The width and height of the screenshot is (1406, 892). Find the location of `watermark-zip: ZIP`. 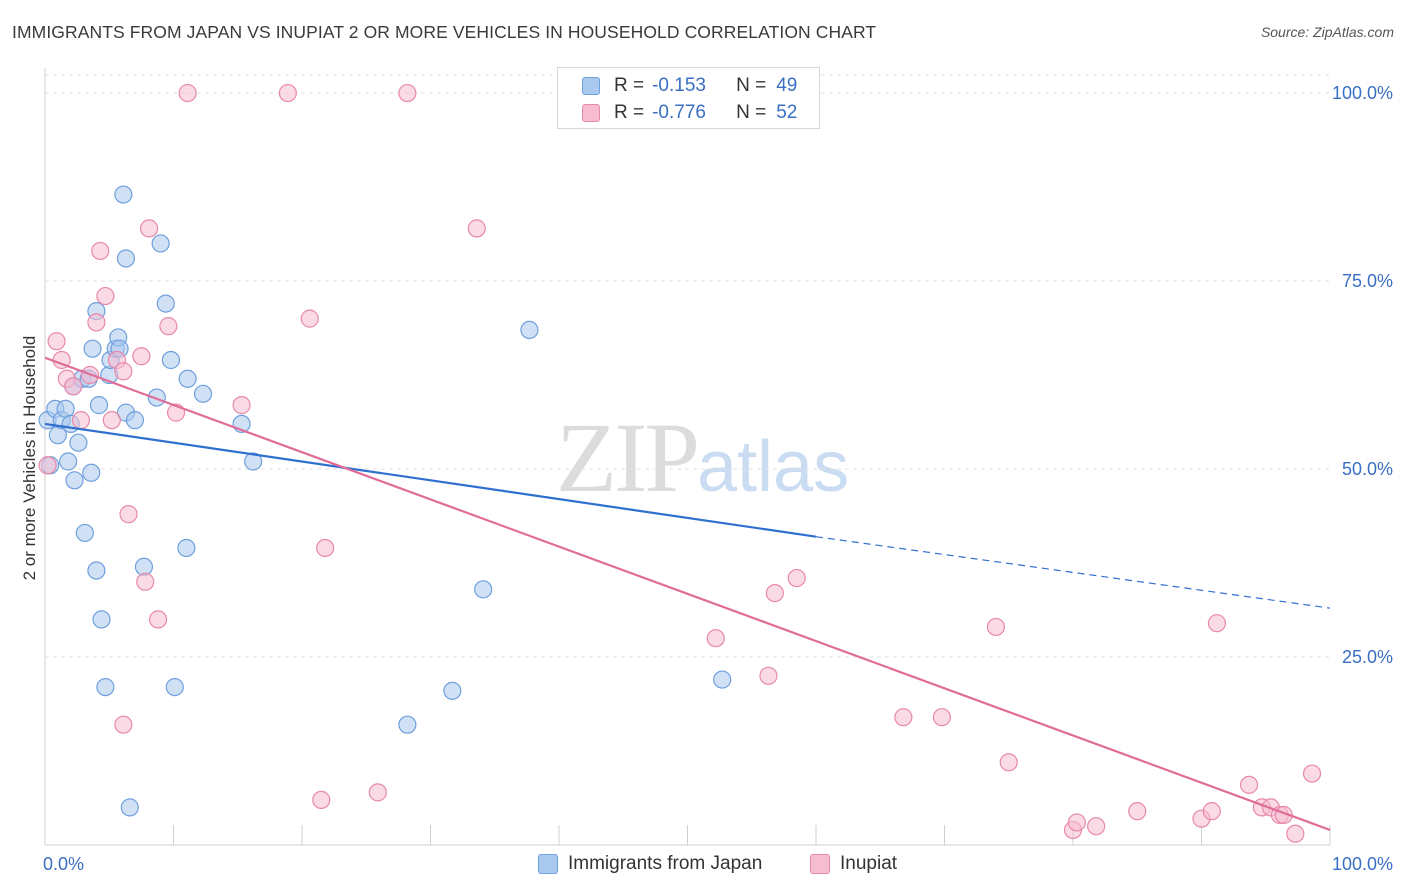

watermark-zip: ZIP is located at coordinates (628, 457).